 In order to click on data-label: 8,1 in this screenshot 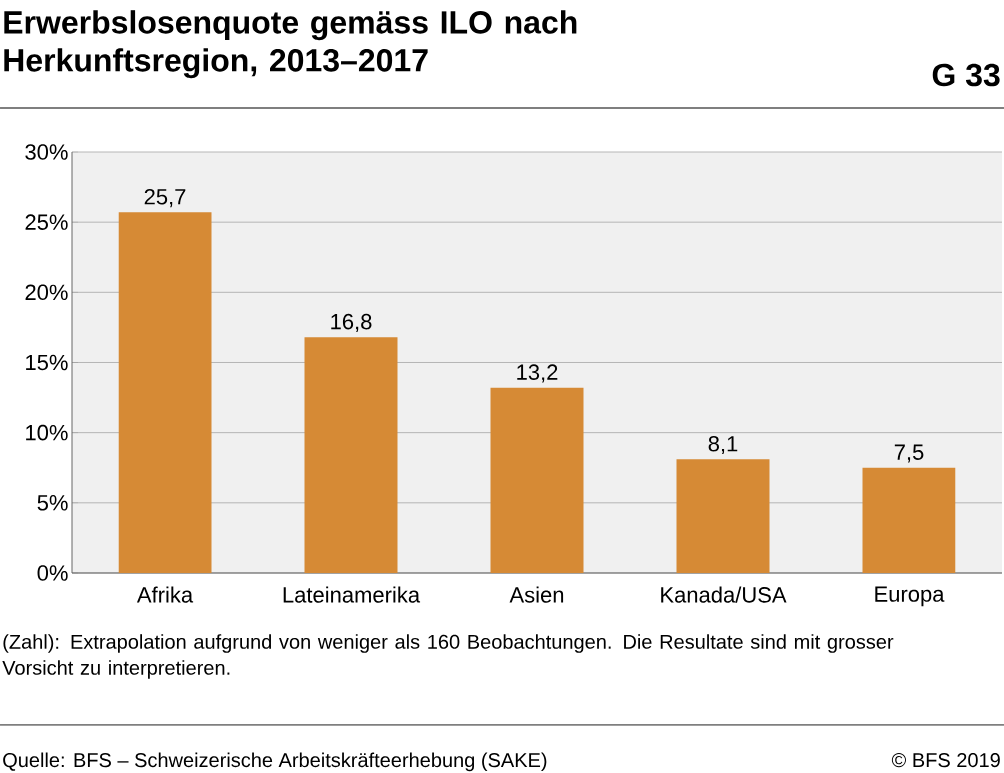, I will do `click(723, 445)`.